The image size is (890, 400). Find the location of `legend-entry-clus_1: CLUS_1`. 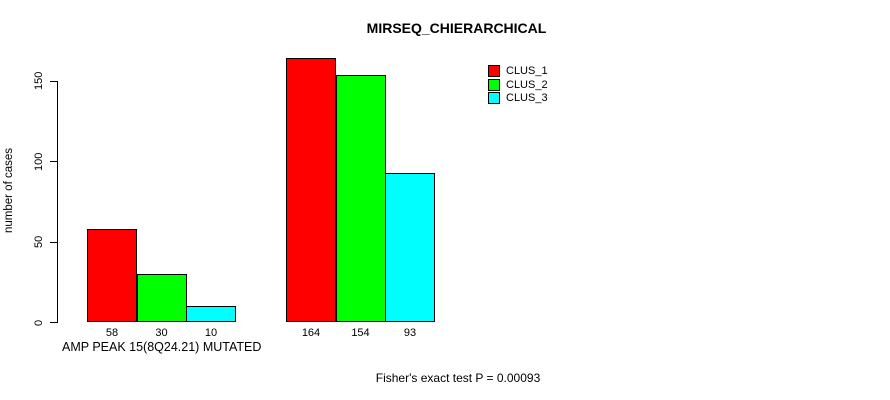

legend-entry-clus_1: CLUS_1 is located at coordinates (518, 71).